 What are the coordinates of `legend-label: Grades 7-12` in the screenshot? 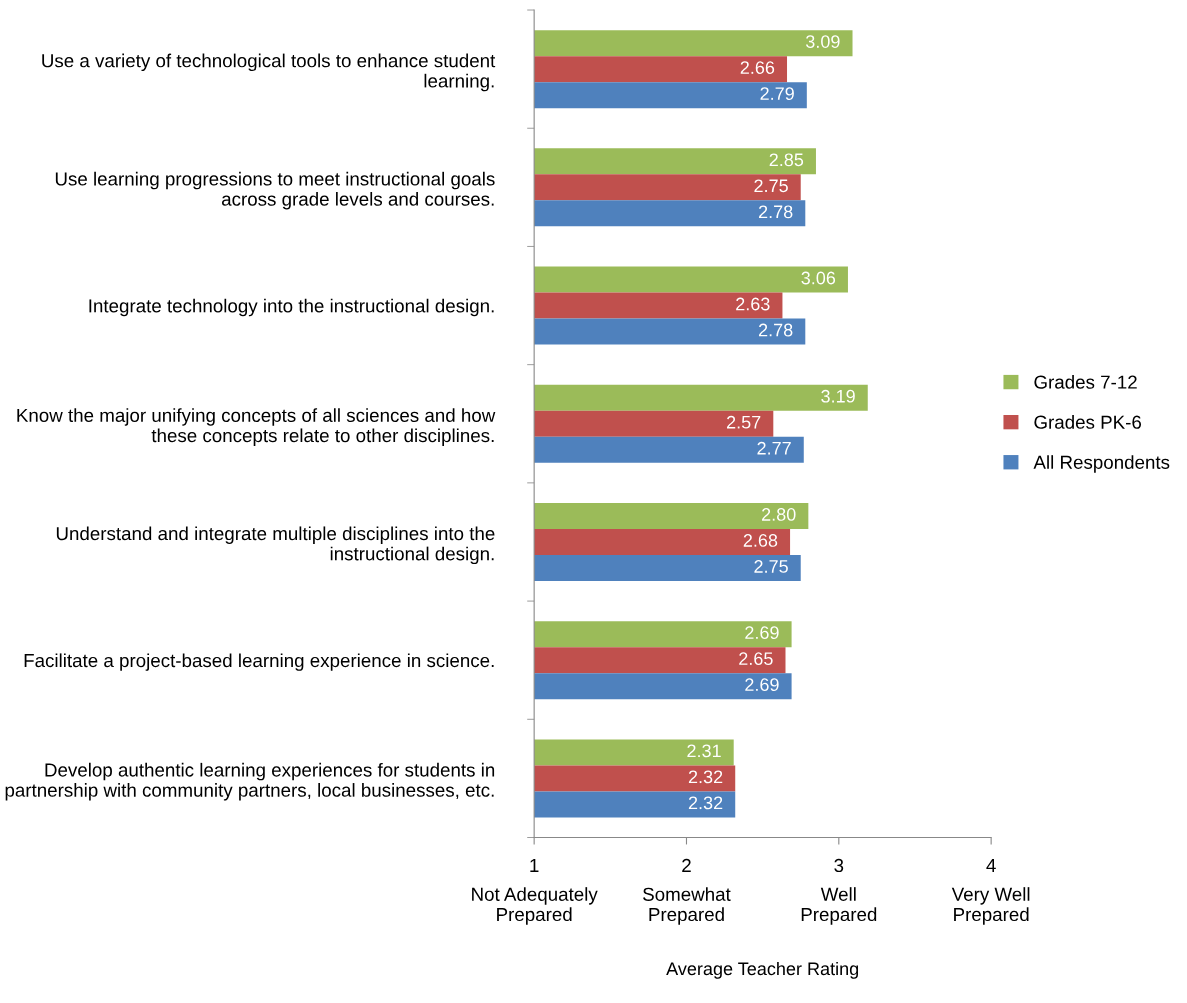 It's located at (1085, 382).